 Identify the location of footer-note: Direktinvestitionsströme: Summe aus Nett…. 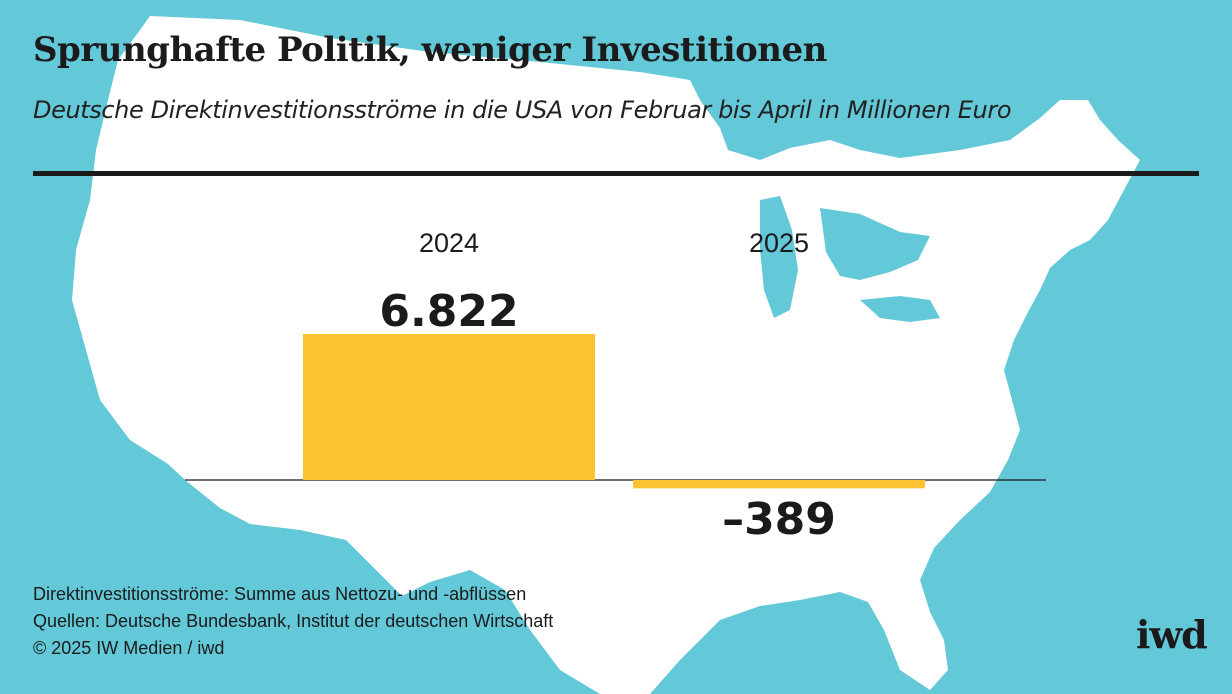
(280, 594).